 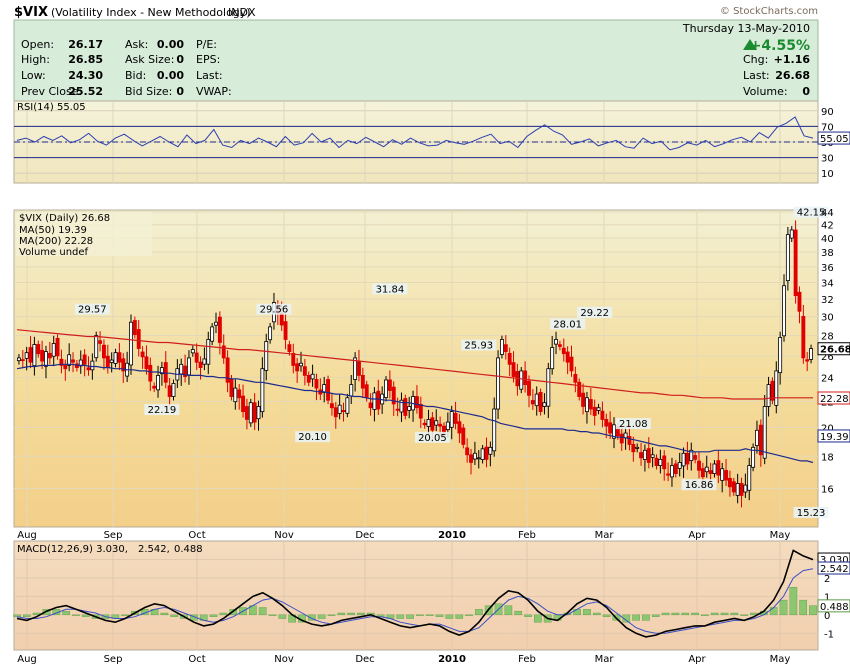 What do you see at coordinates (594, 313) in the screenshot?
I see `price-annotation: 29.22` at bounding box center [594, 313].